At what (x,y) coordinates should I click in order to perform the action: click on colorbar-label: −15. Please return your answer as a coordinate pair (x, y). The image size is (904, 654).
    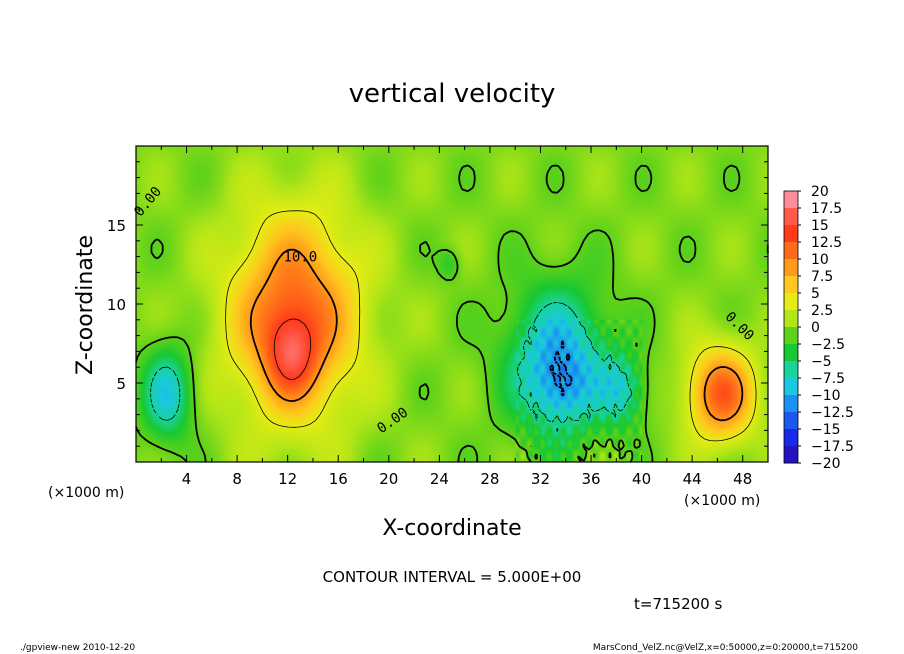
    Looking at the image, I should click on (826, 430).